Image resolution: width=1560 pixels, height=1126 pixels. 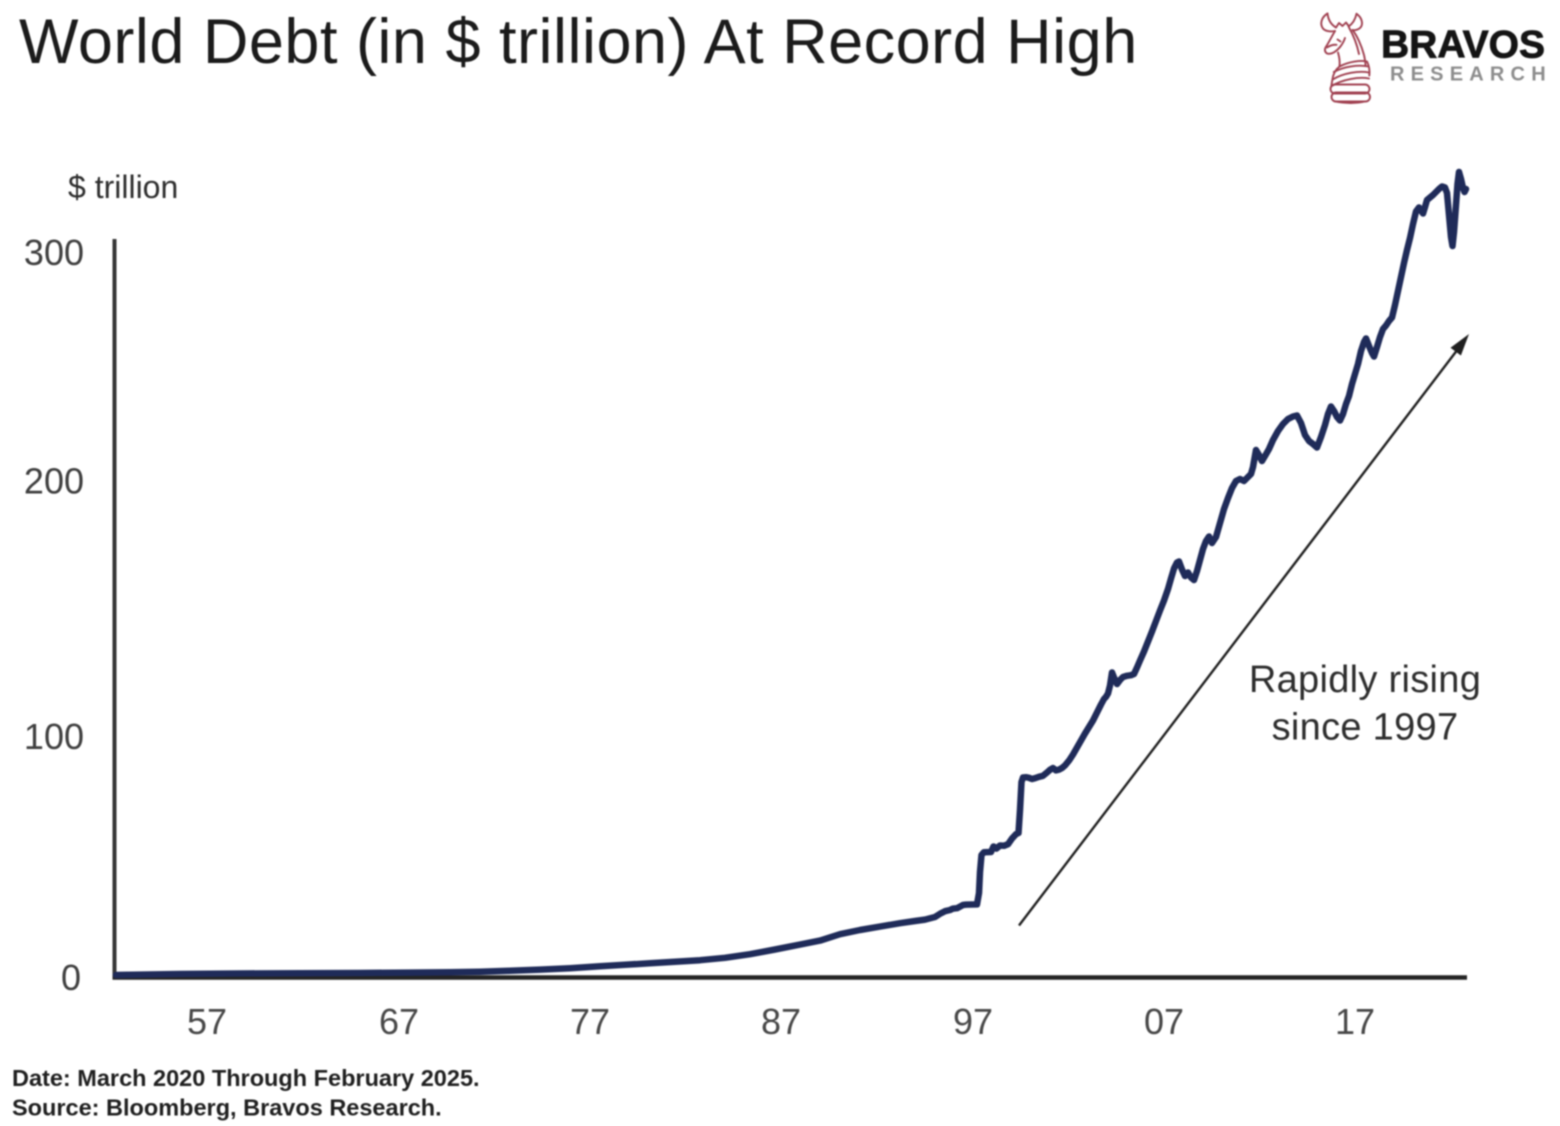 What do you see at coordinates (1365, 680) in the screenshot?
I see `svg-text: Rapidly rising` at bounding box center [1365, 680].